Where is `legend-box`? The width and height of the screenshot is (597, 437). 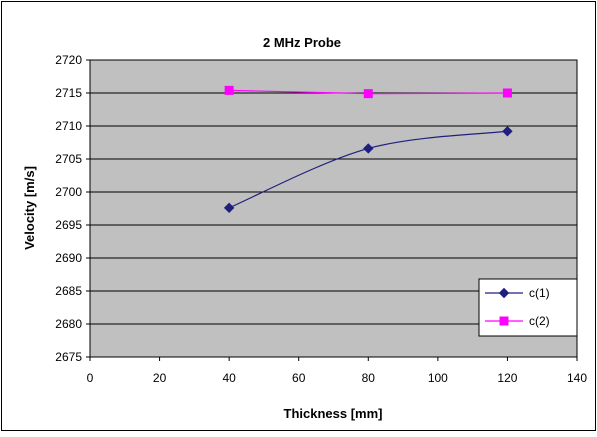
legend-box is located at coordinates (528, 307).